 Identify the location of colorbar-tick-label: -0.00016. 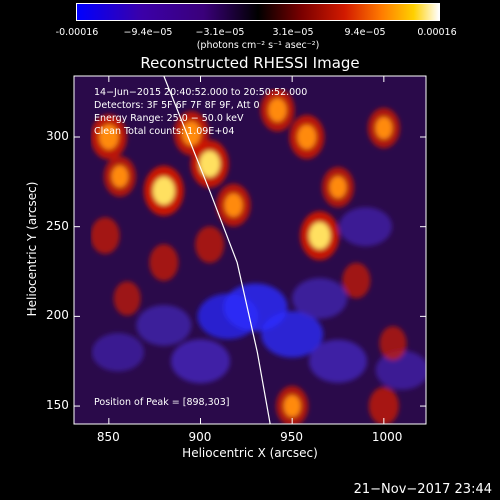
(77, 32).